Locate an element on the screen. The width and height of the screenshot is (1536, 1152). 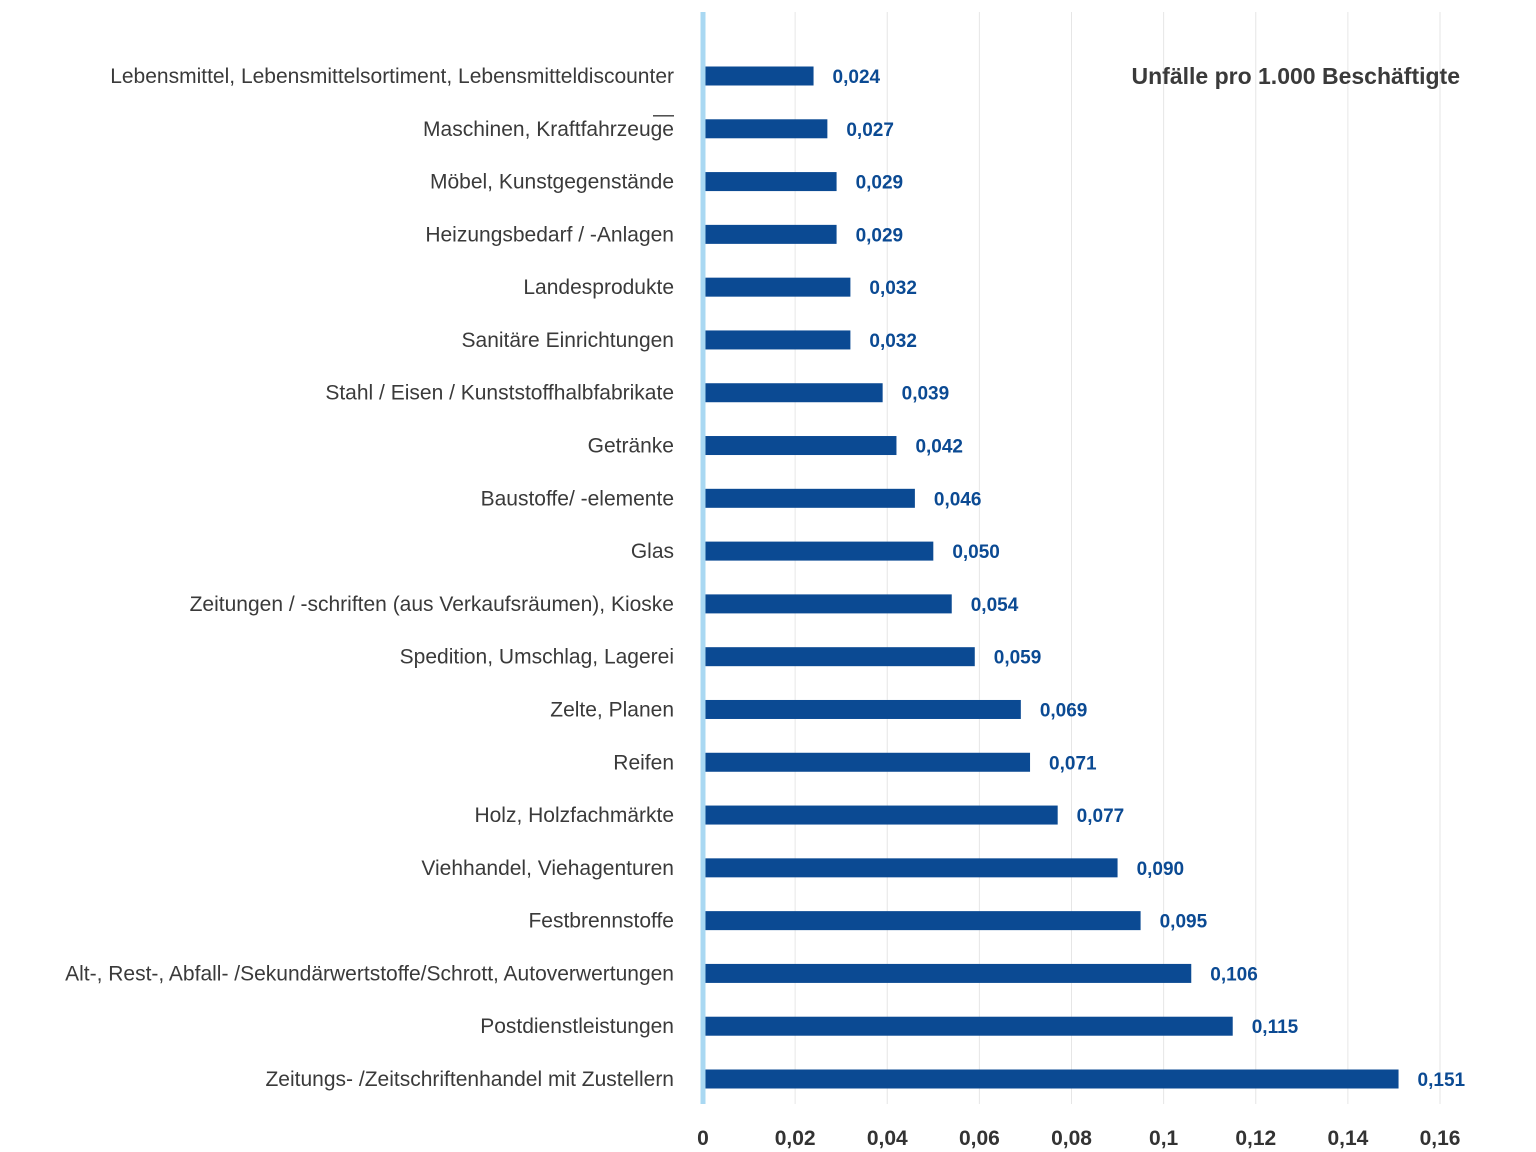
data-label: 0,046 is located at coordinates (958, 499).